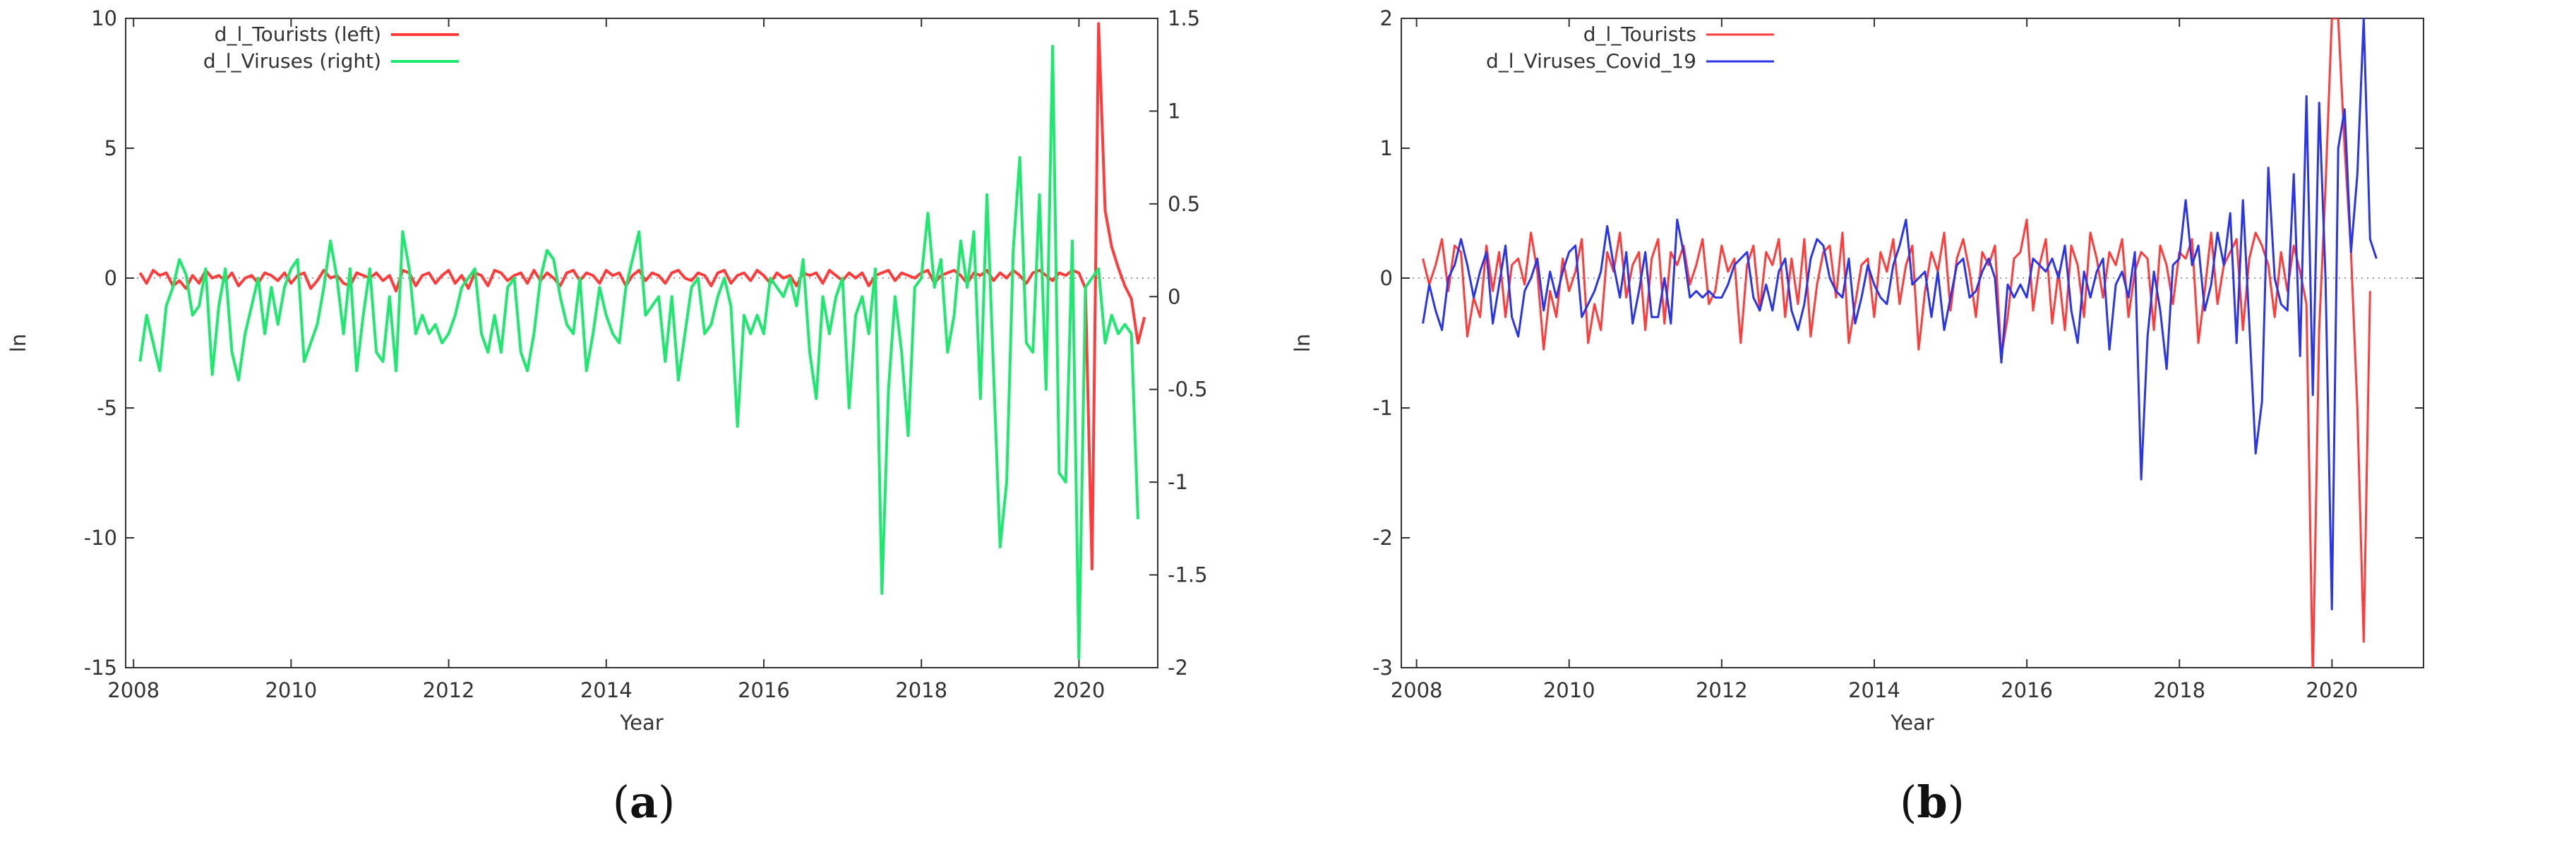 This screenshot has height=854, width=2576. I want to click on y-tick-label: 5, so click(110, 148).